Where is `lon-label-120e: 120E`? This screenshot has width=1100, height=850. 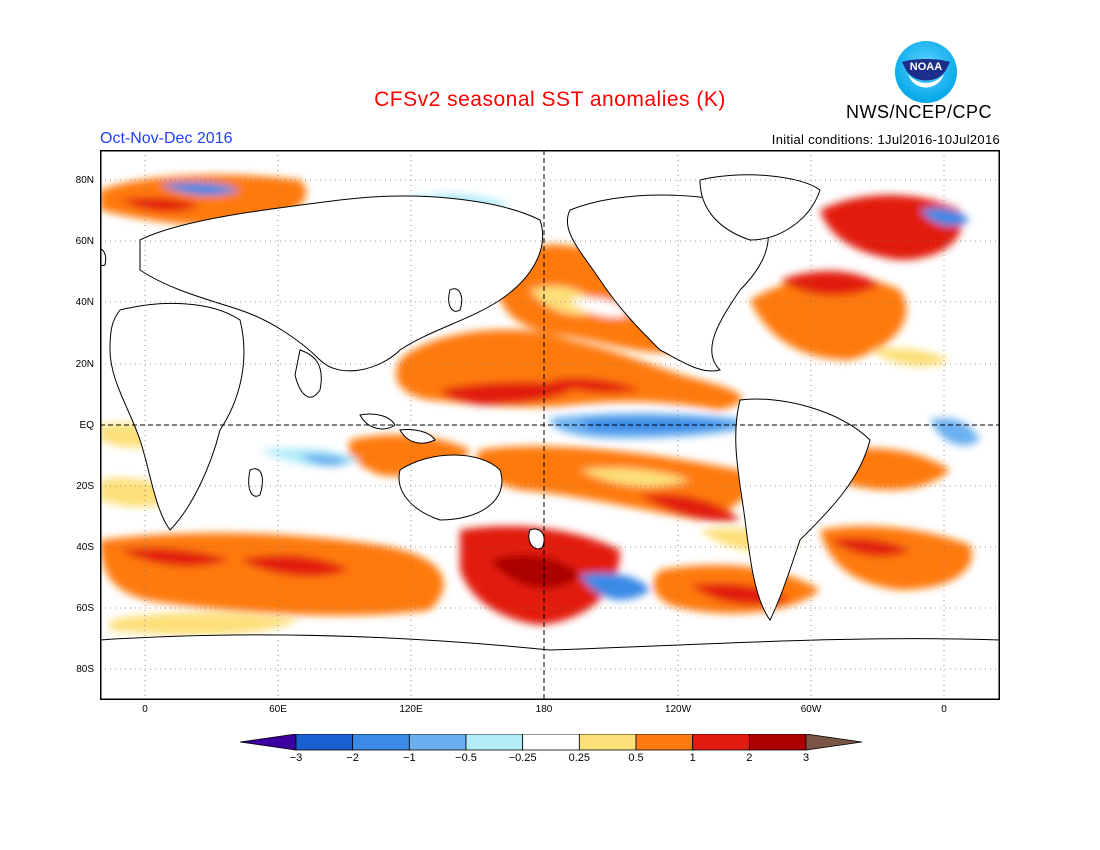 lon-label-120e: 120E is located at coordinates (411, 709).